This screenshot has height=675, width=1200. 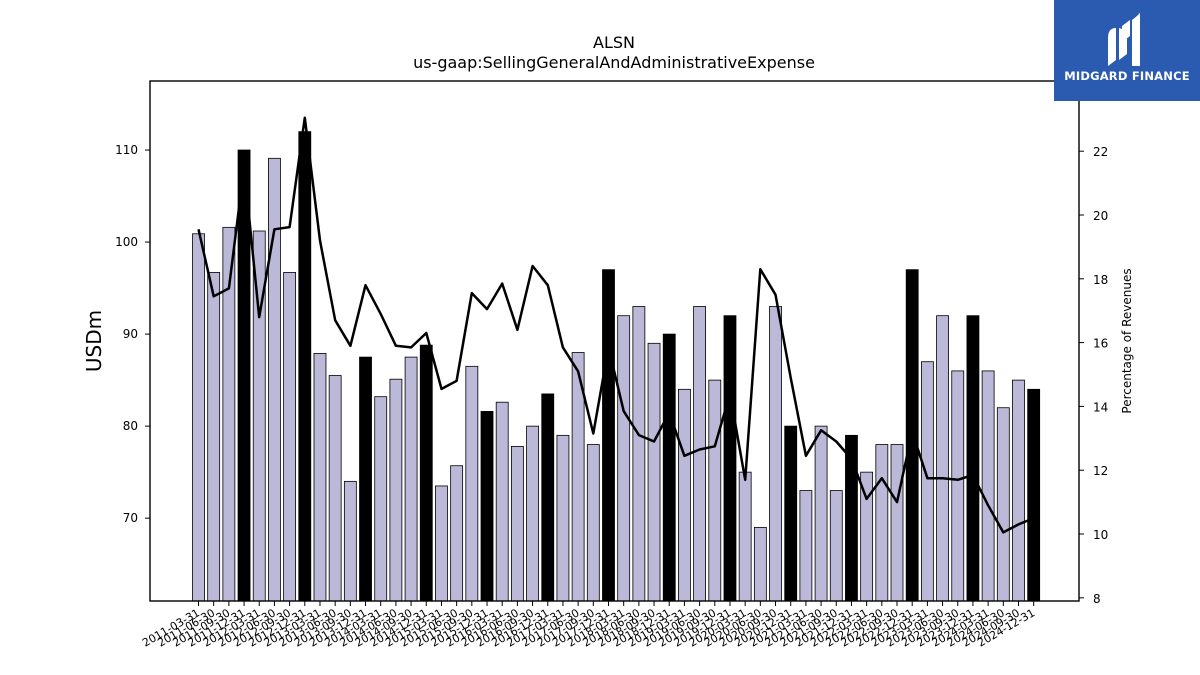 I want to click on y2-tick-label: 18, so click(x=1100, y=280).